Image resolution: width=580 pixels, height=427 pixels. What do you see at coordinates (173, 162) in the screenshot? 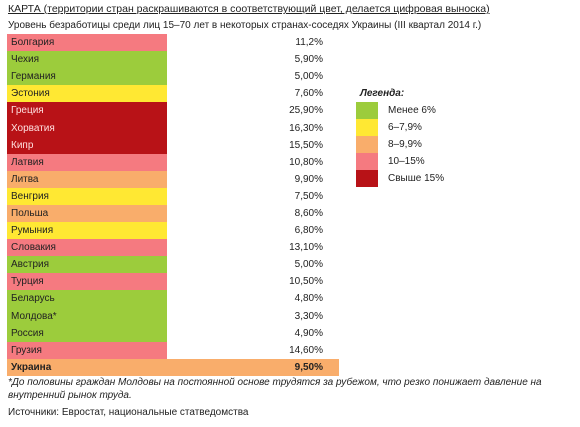
I see `table-row: Латвия 10,80%` at bounding box center [173, 162].